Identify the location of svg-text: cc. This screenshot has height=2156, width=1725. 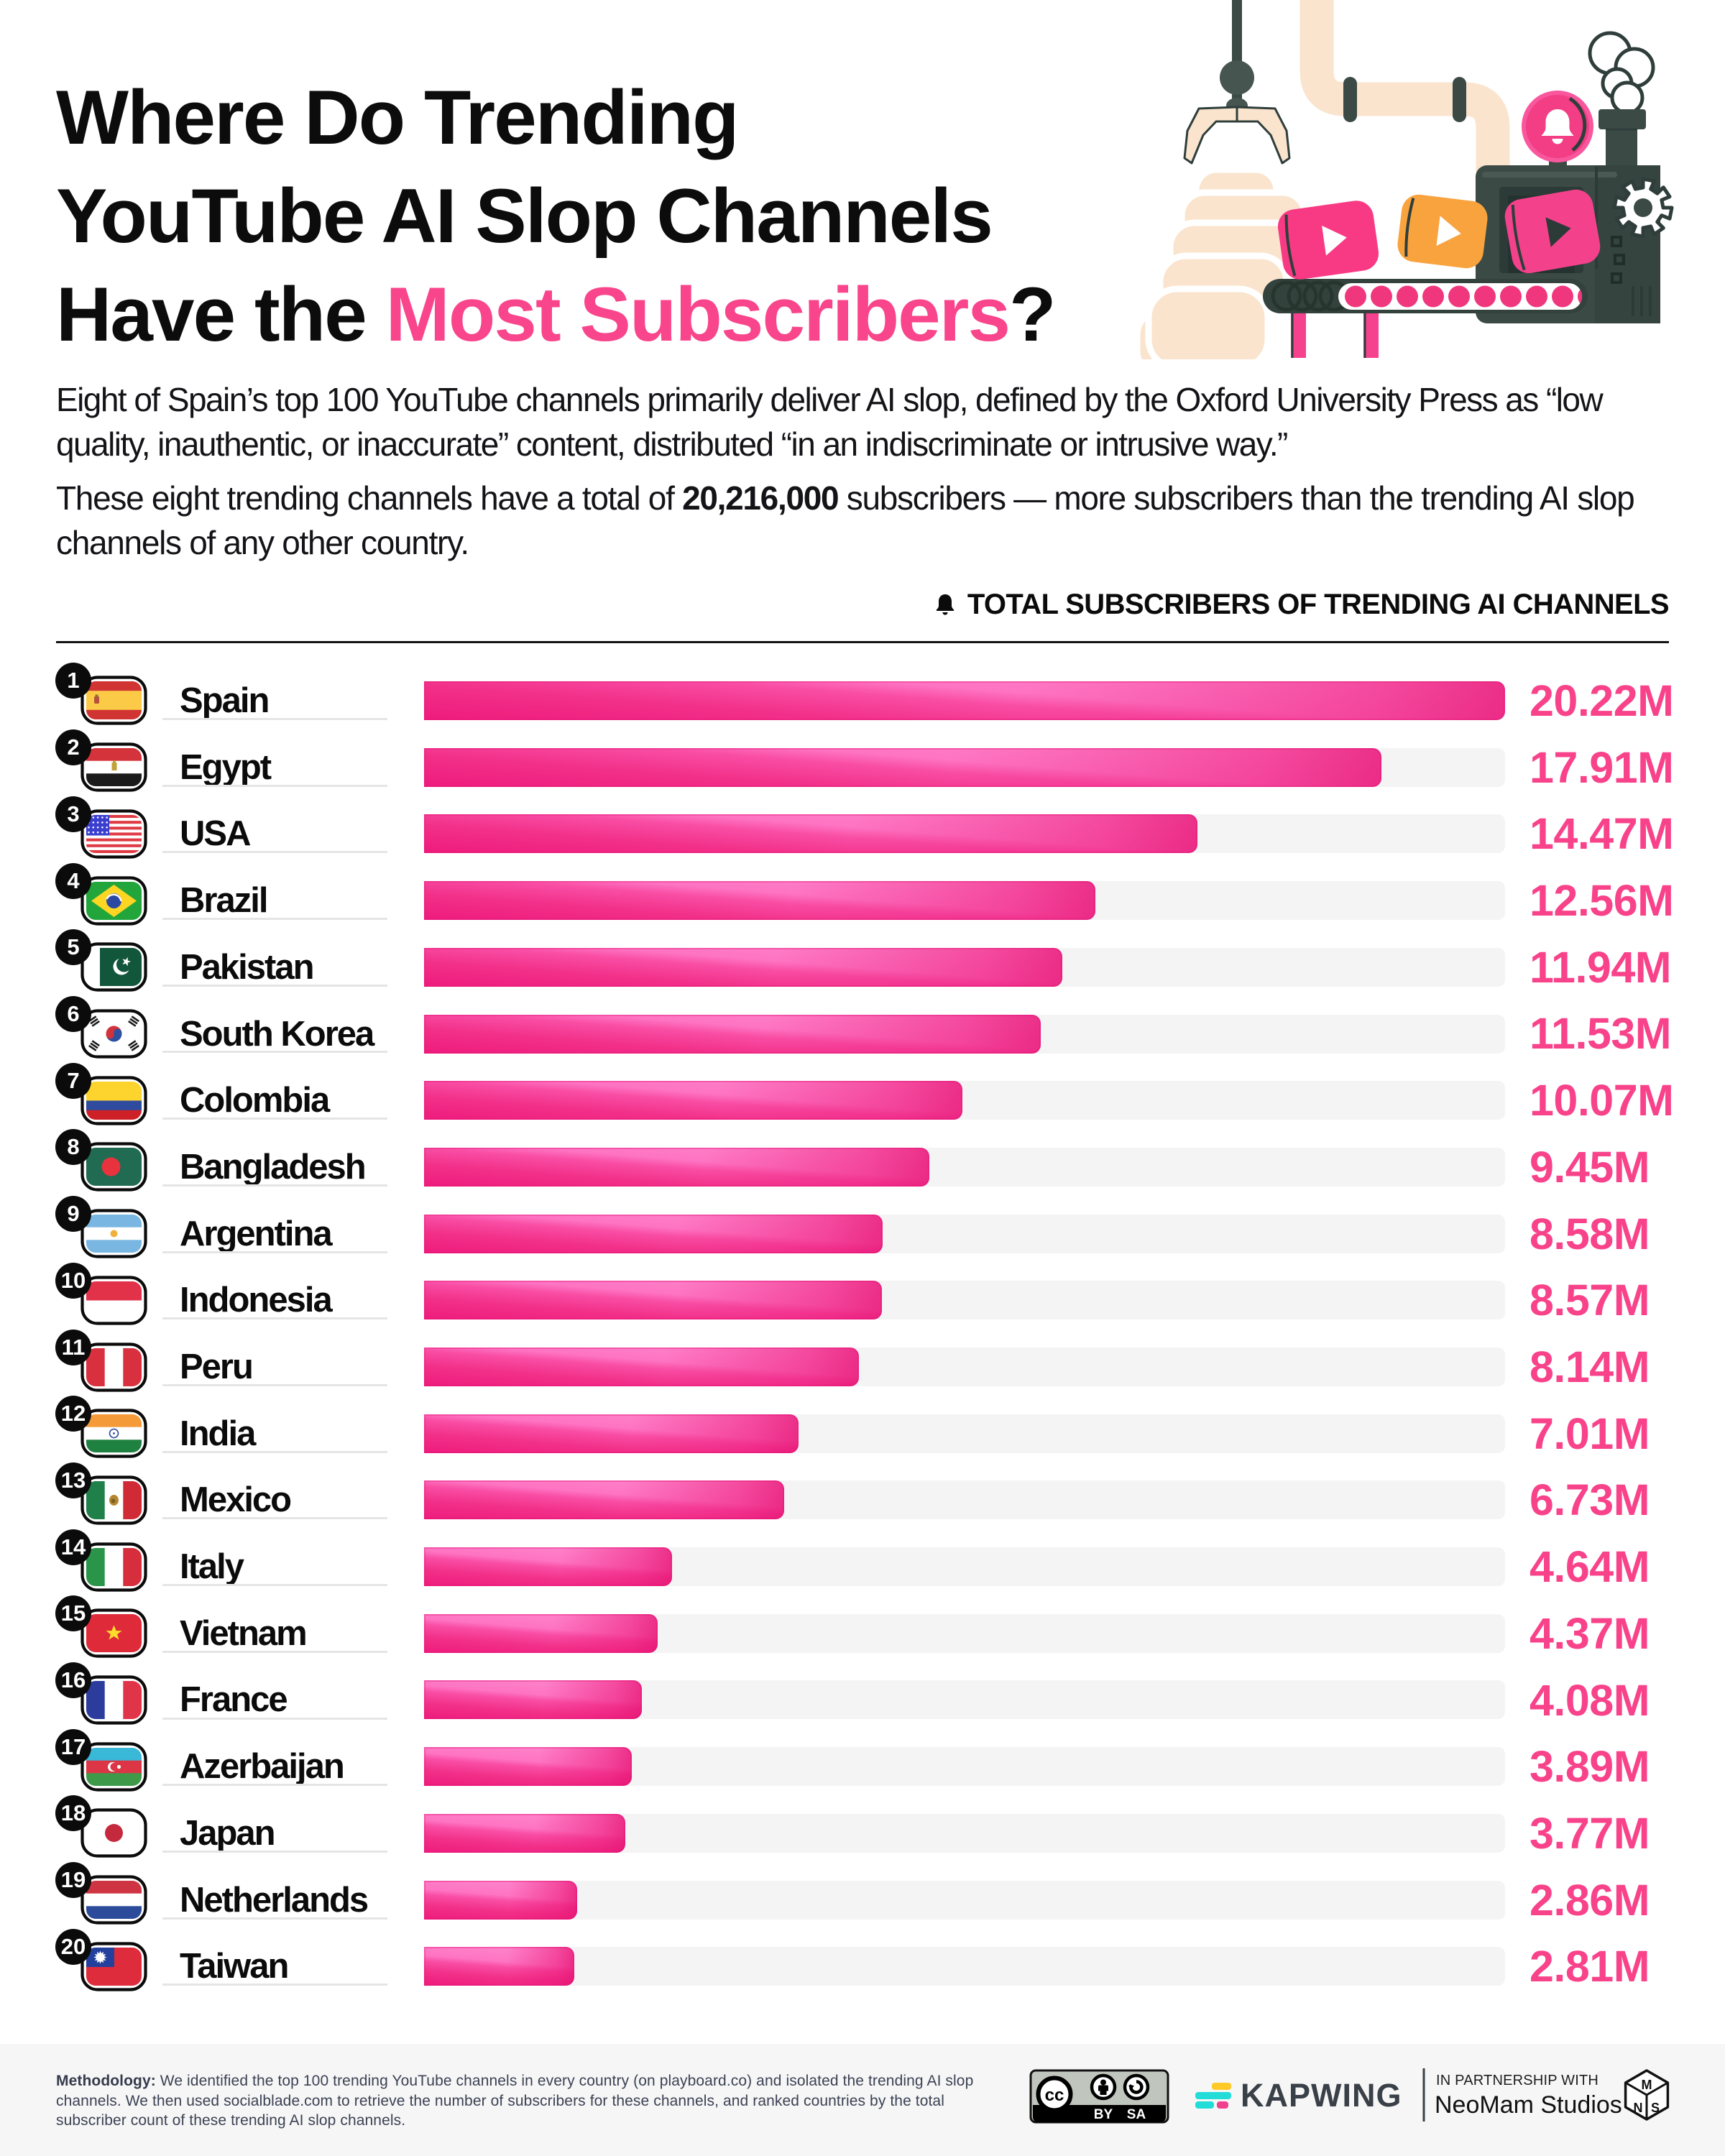
(1054, 2095).